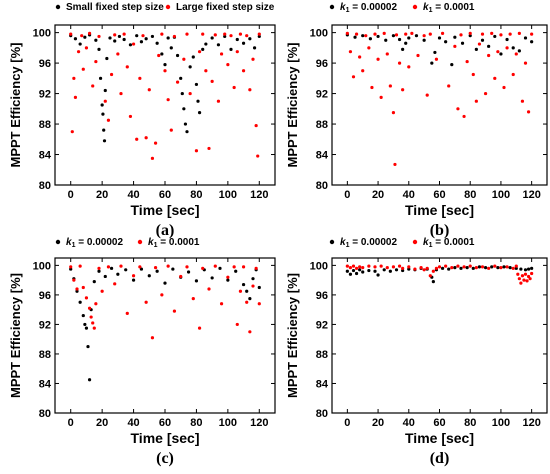 The height and width of the screenshot is (474, 550). I want to click on x-tick-label: 40, so click(409, 195).